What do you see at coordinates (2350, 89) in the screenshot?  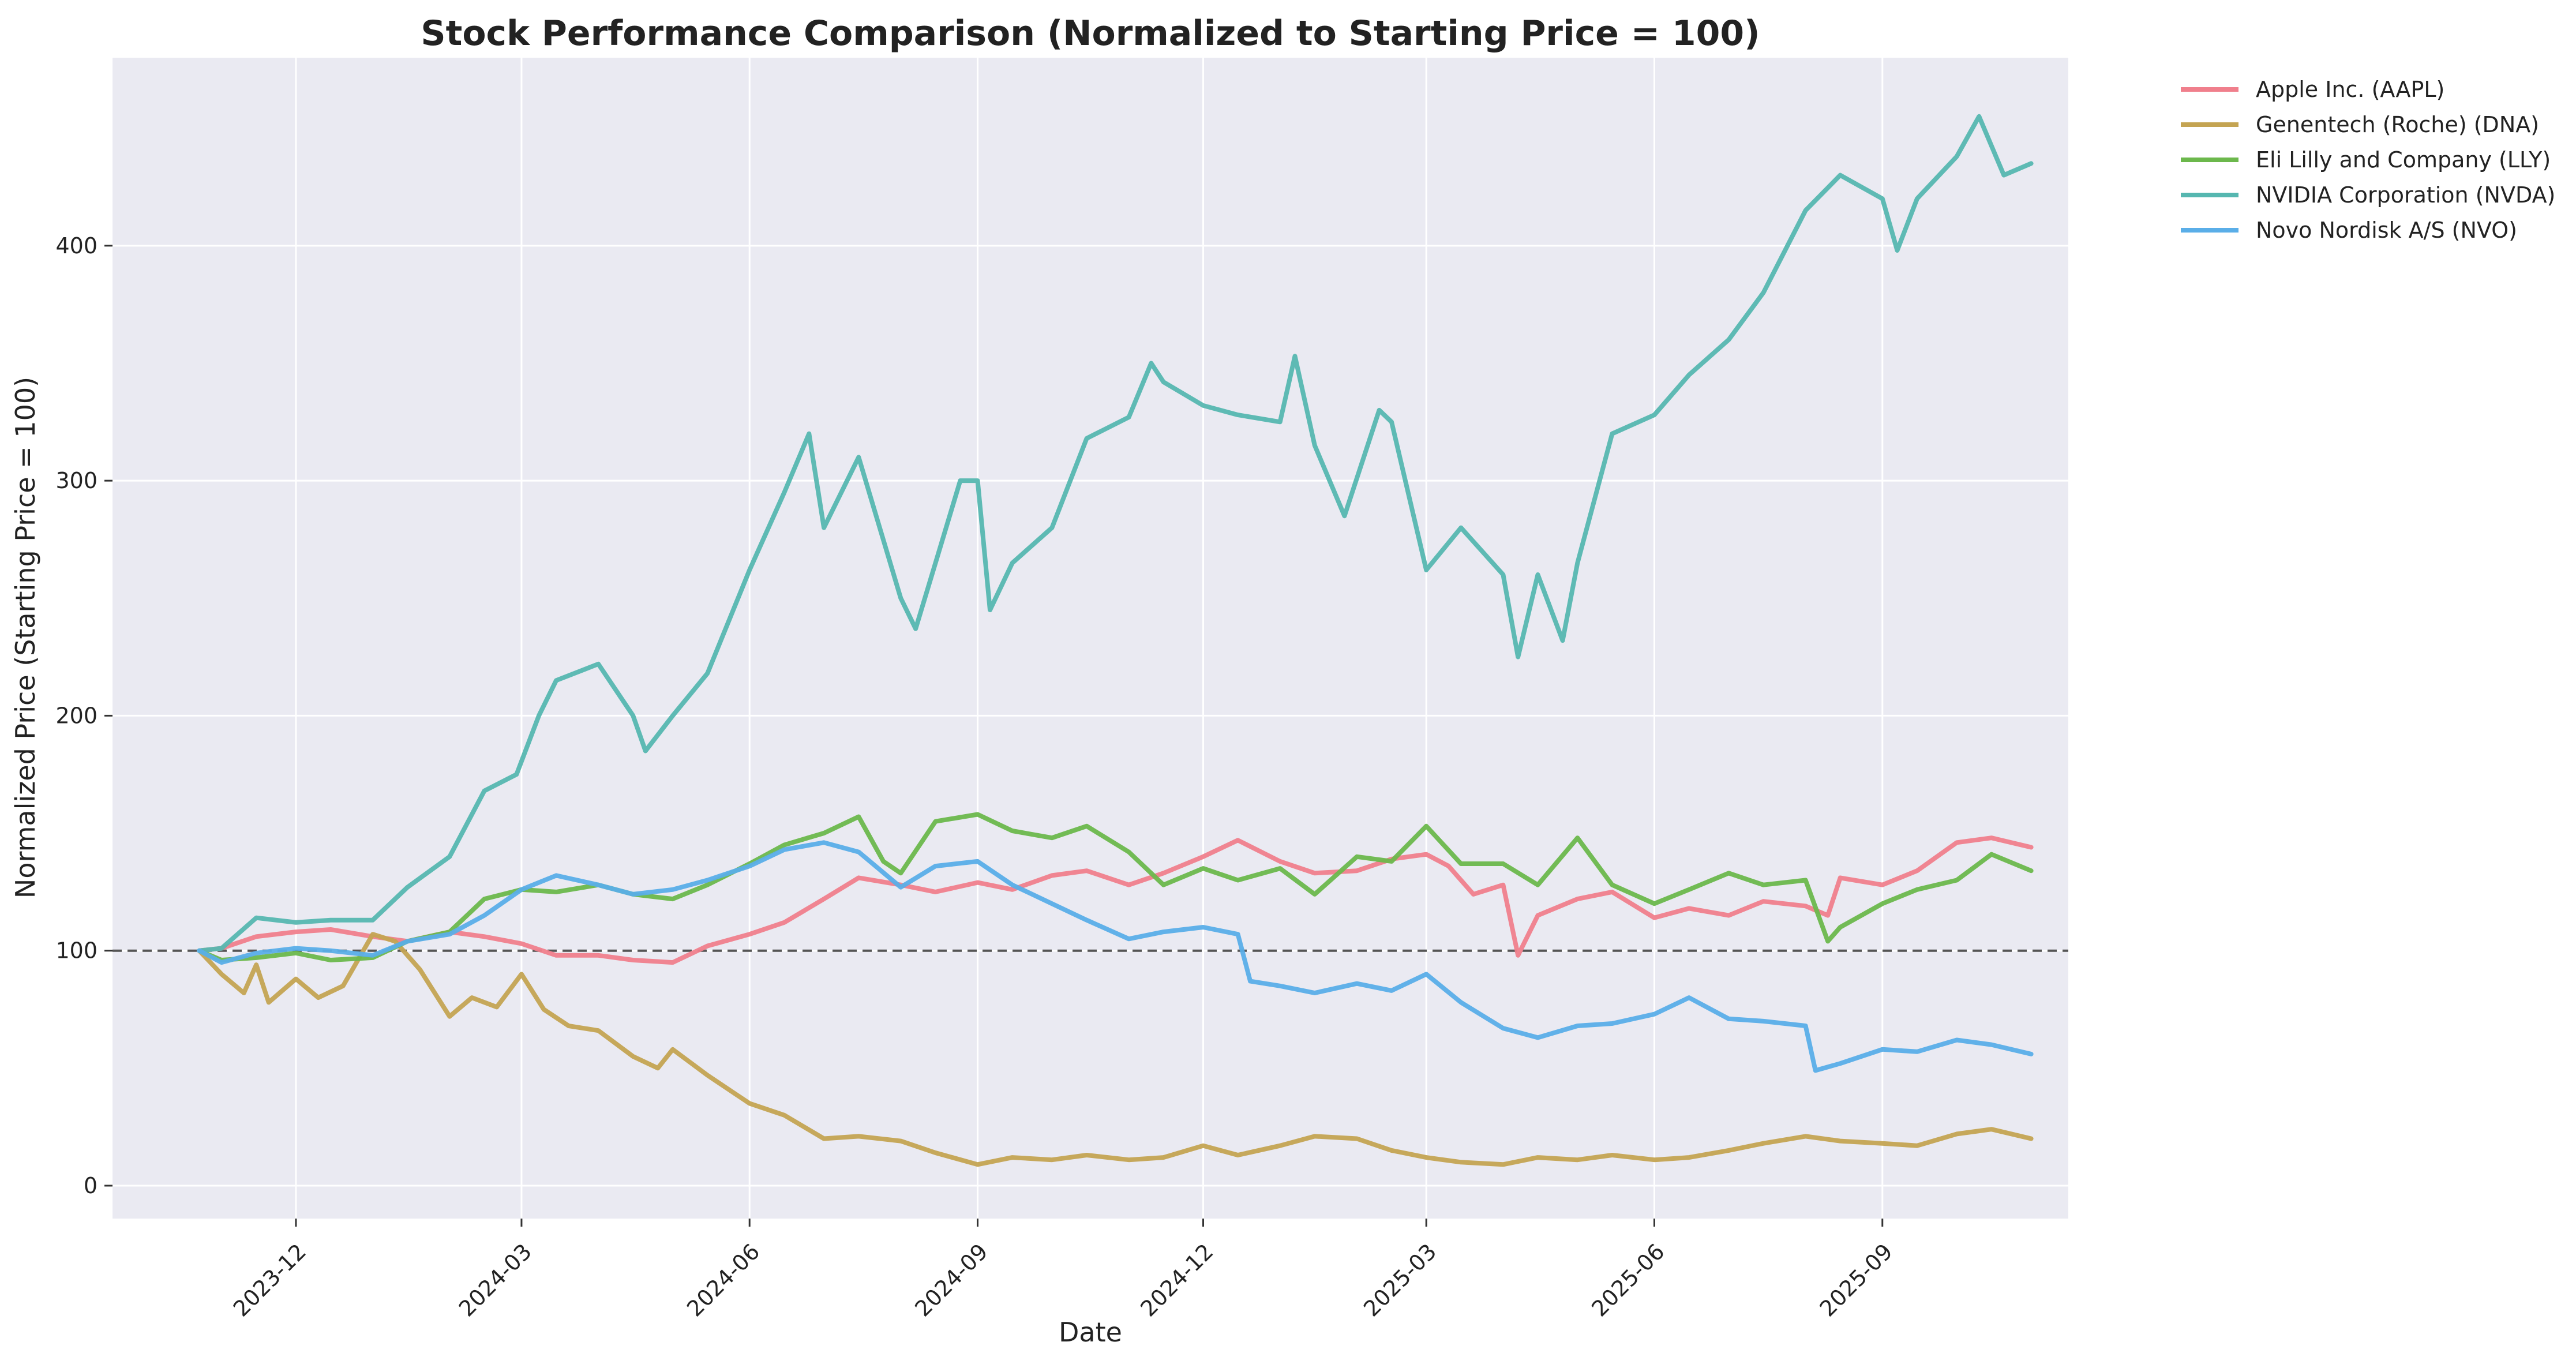 I see `legend-label-0: Apple Inc. (AAPL)` at bounding box center [2350, 89].